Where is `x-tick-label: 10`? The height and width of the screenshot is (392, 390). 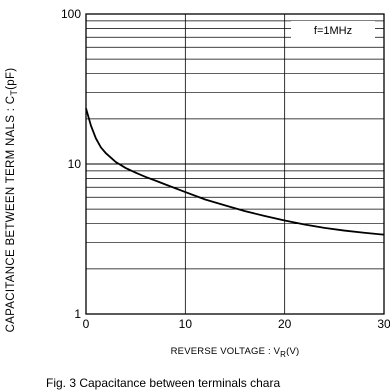
x-tick-label: 10 is located at coordinates (186, 324).